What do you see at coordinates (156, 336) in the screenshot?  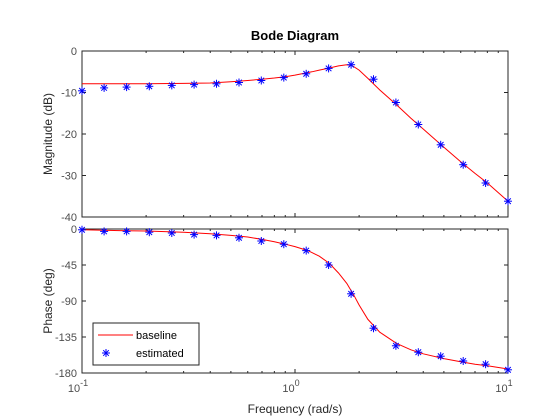 I see `legend-baseline-label: baseline` at bounding box center [156, 336].